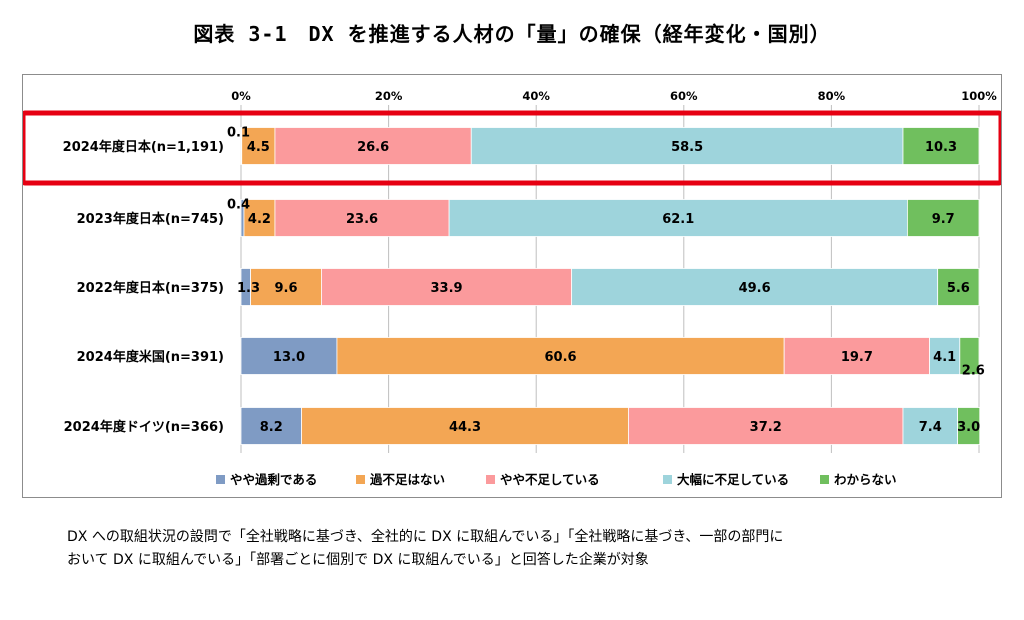  What do you see at coordinates (832, 96) in the screenshot?
I see `x-tick-label: 80%` at bounding box center [832, 96].